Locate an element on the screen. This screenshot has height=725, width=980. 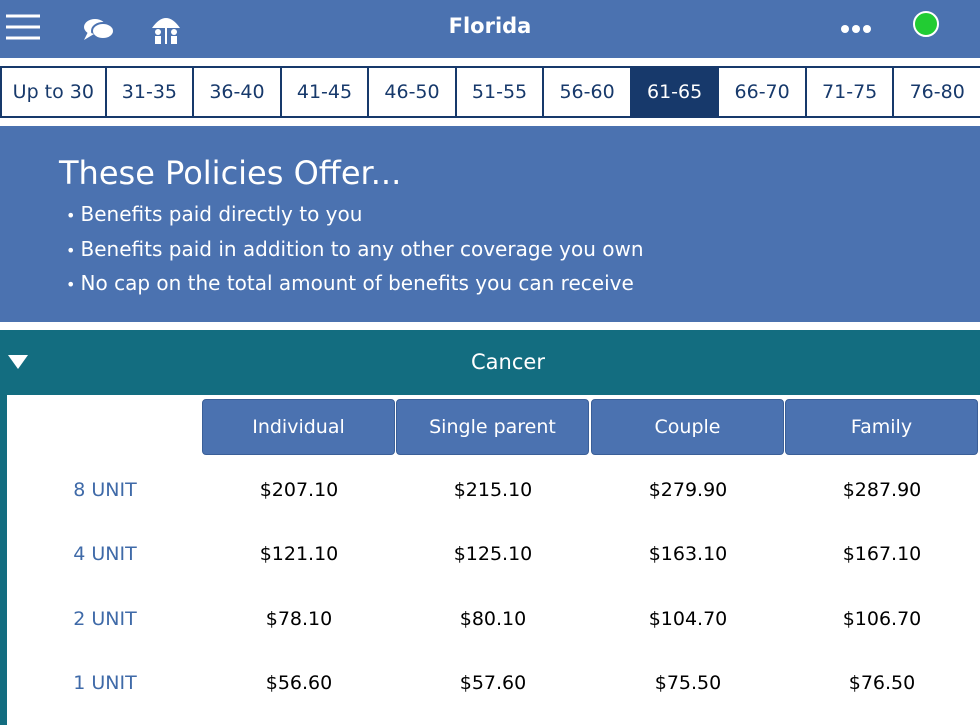
section-strip is located at coordinates (3, 560).